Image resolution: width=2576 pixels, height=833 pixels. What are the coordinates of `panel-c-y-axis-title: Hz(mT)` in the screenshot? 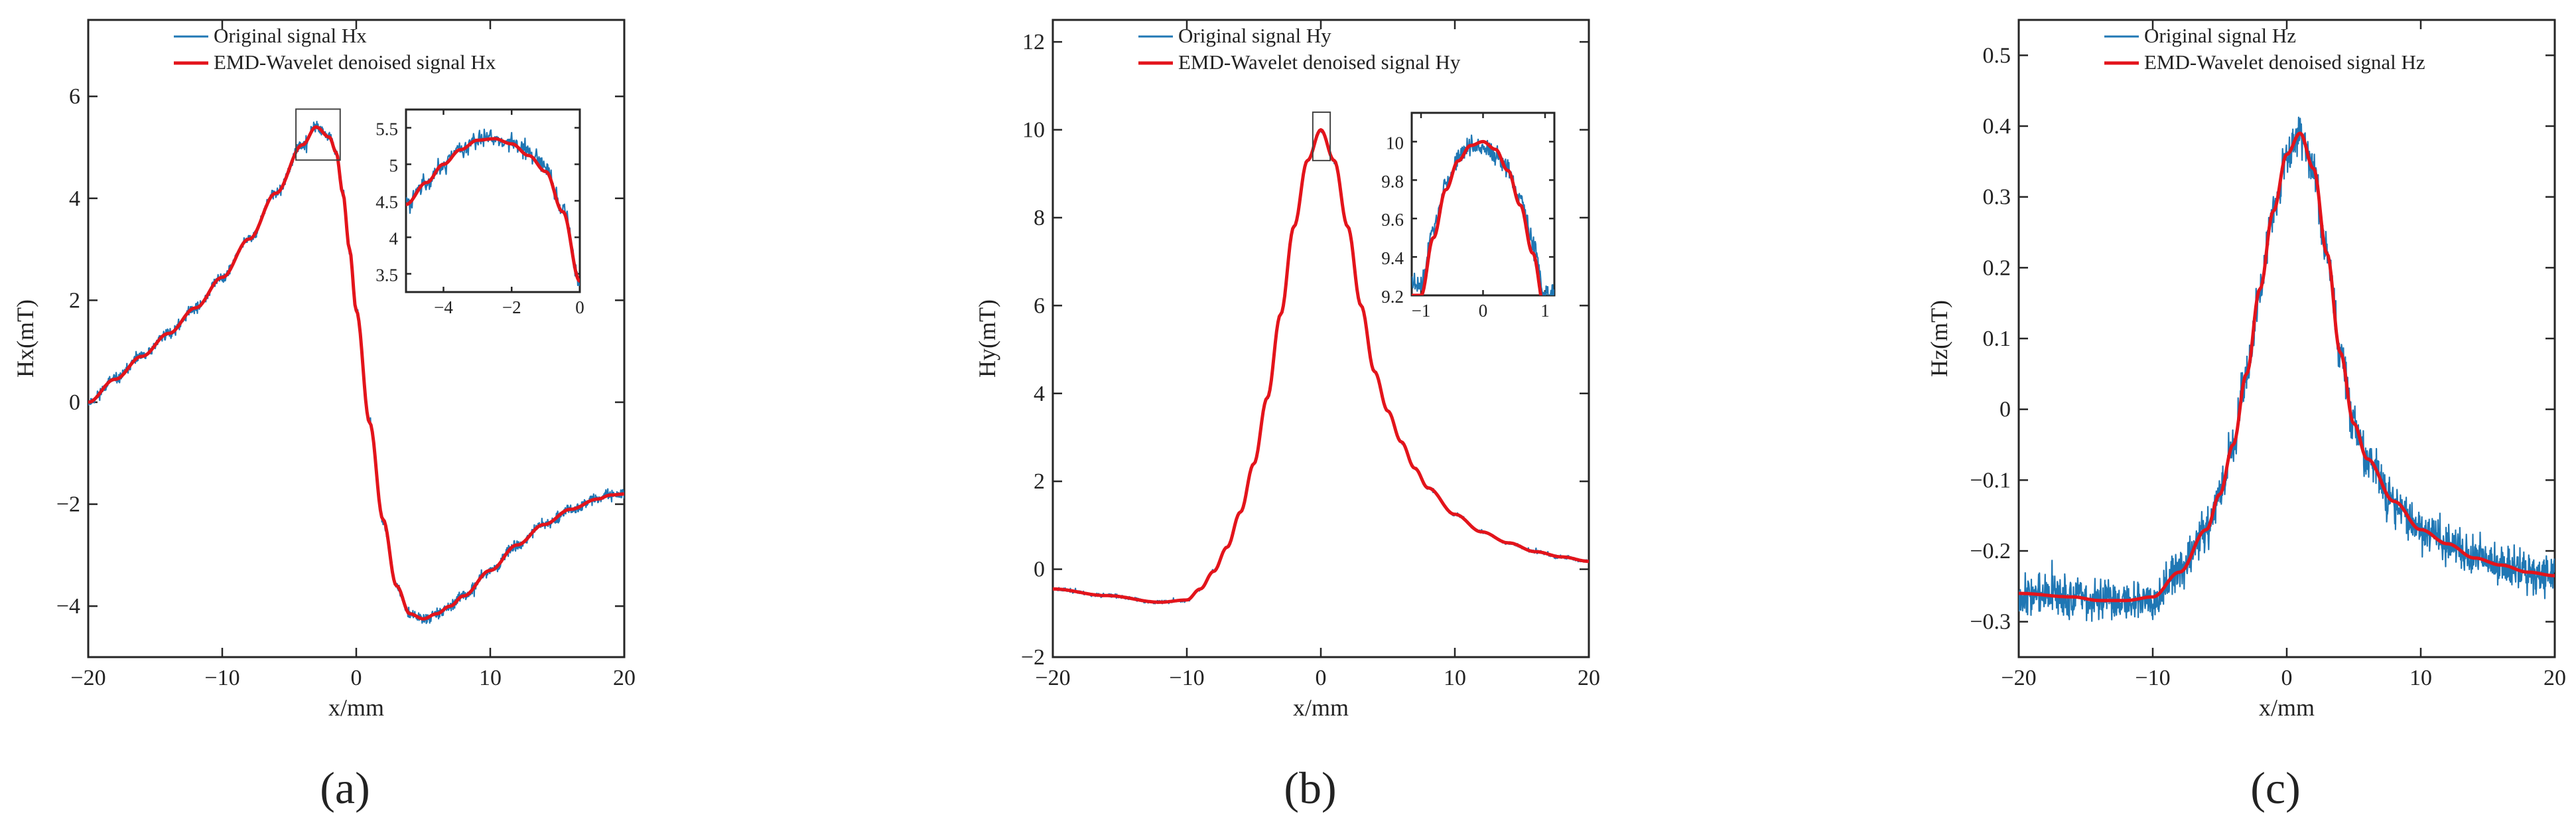 It's located at (1939, 339).